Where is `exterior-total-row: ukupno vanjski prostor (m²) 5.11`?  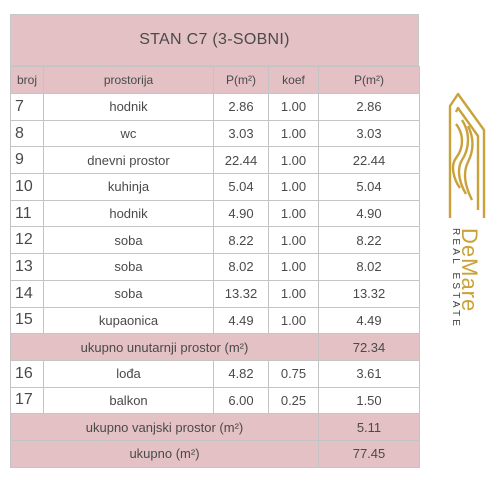 exterior-total-row: ukupno vanjski prostor (m²) 5.11 is located at coordinates (215, 427).